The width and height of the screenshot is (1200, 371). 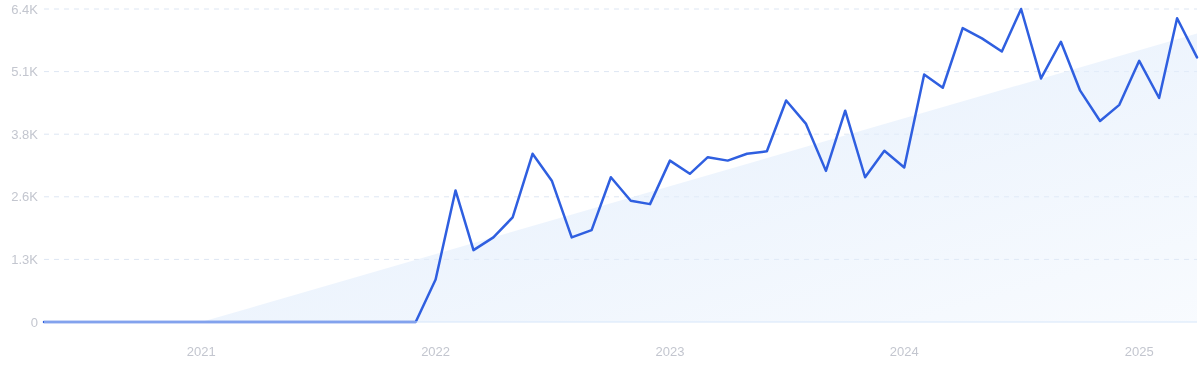 What do you see at coordinates (25, 259) in the screenshot?
I see `y-tick-label: 1.3K` at bounding box center [25, 259].